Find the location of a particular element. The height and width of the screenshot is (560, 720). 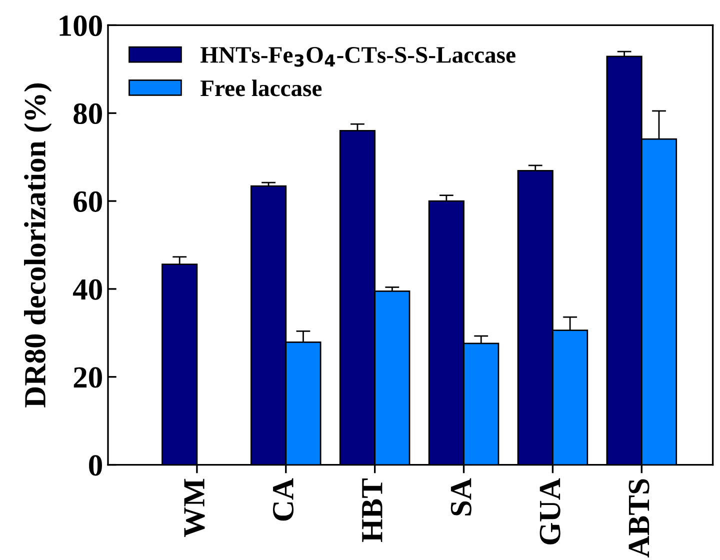

legend-label: Free laccase is located at coordinates (261, 88).